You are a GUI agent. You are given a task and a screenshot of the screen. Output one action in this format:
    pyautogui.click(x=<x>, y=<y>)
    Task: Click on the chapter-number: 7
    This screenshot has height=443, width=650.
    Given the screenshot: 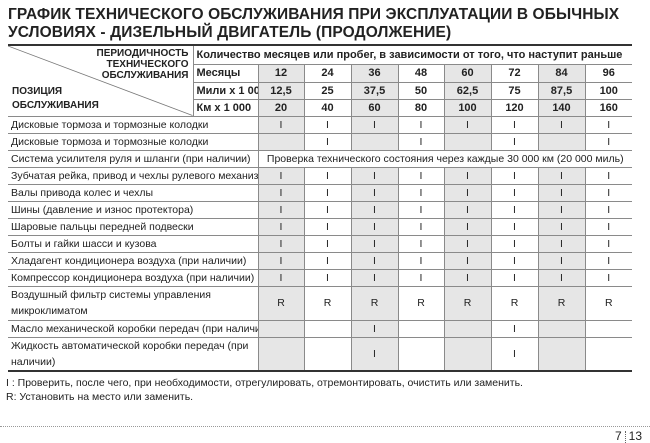 What is the action you would take?
    pyautogui.click(x=618, y=436)
    